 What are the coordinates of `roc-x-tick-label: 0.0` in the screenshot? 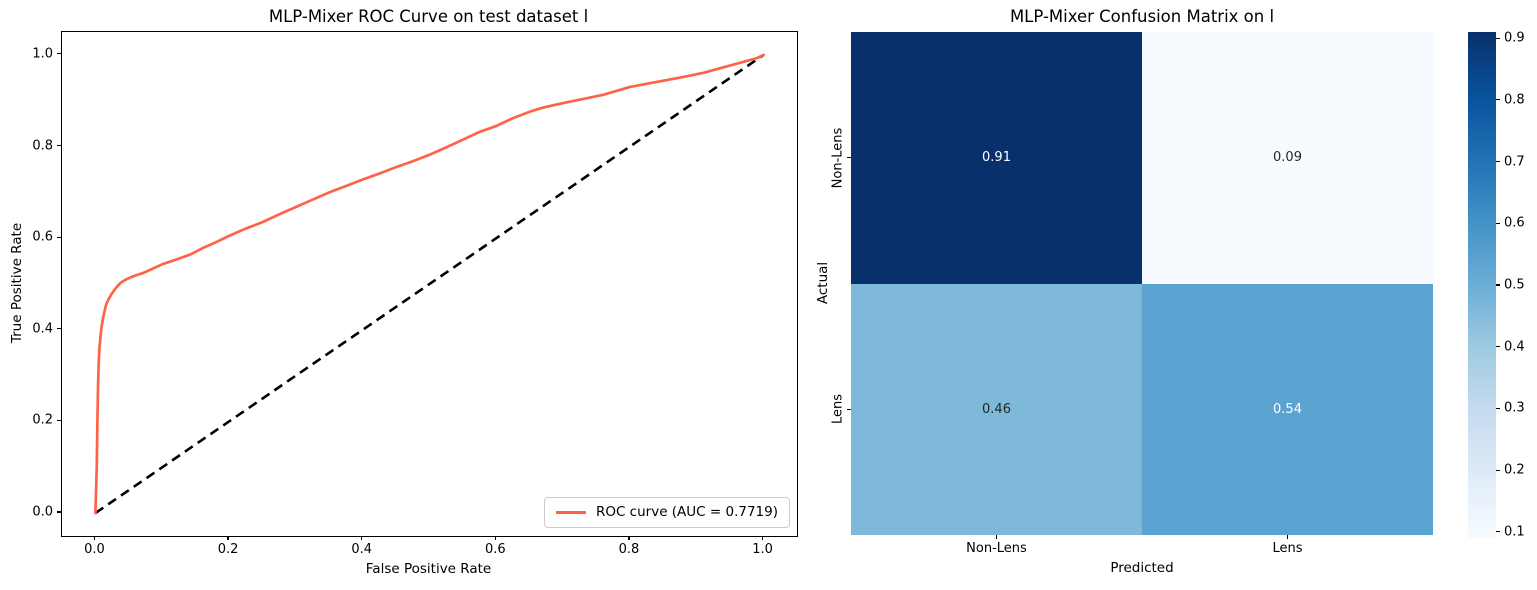 It's located at (94, 549).